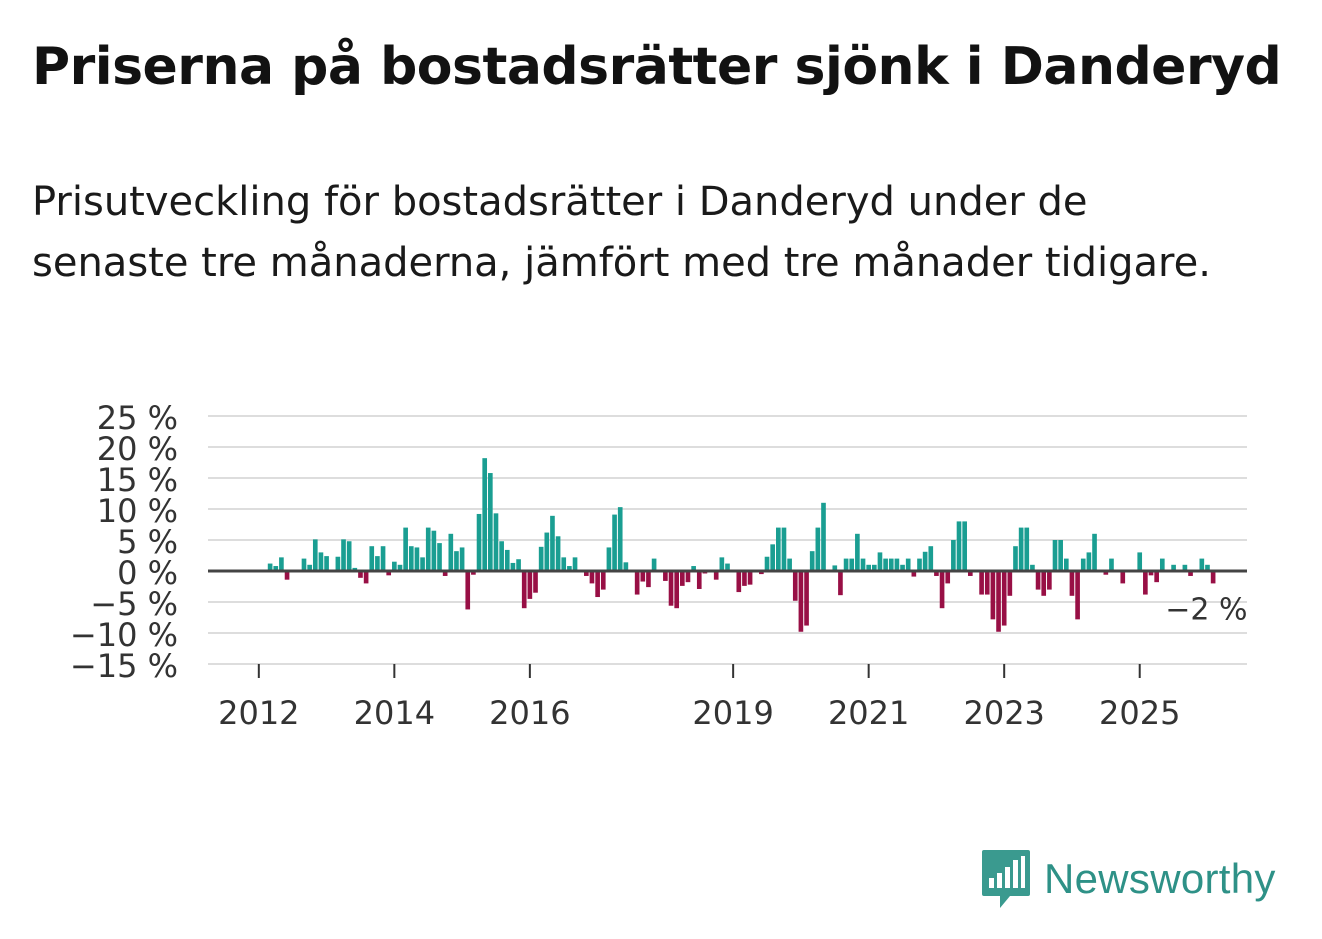  I want to click on x-tick-label: 2012, so click(258, 713).